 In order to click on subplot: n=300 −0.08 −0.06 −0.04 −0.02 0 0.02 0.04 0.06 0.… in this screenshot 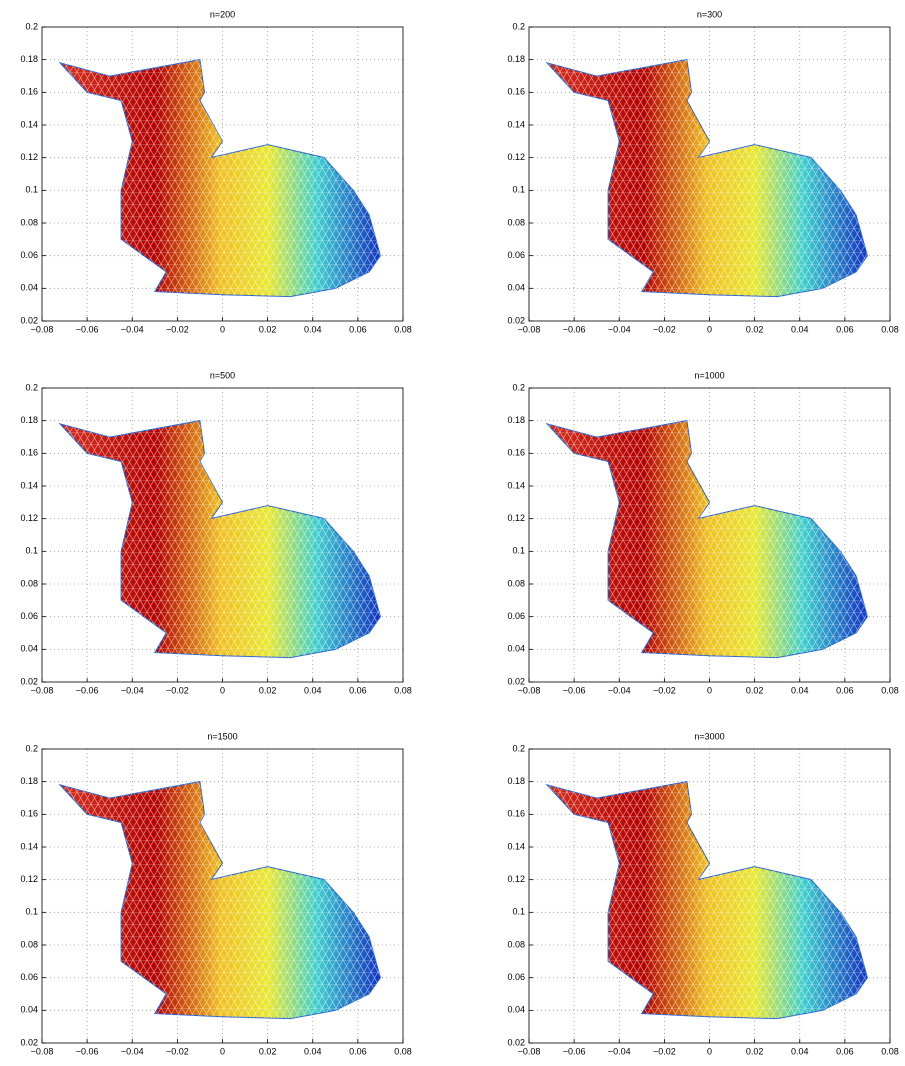, I will do `click(702, 171)`.